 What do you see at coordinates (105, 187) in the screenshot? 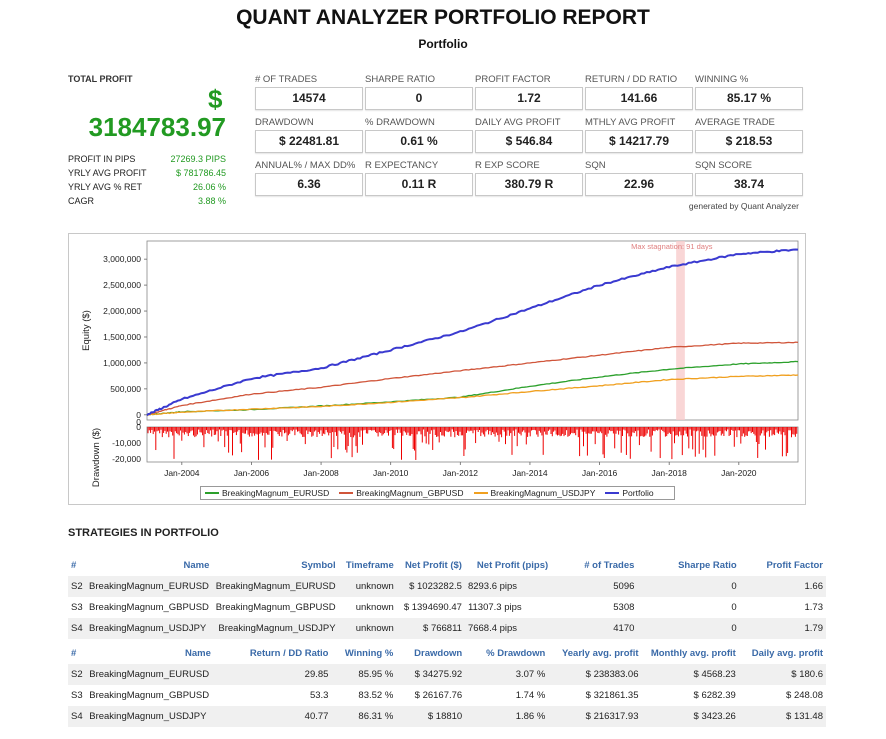
I see `stat-label: YRLY AVG % RET` at bounding box center [105, 187].